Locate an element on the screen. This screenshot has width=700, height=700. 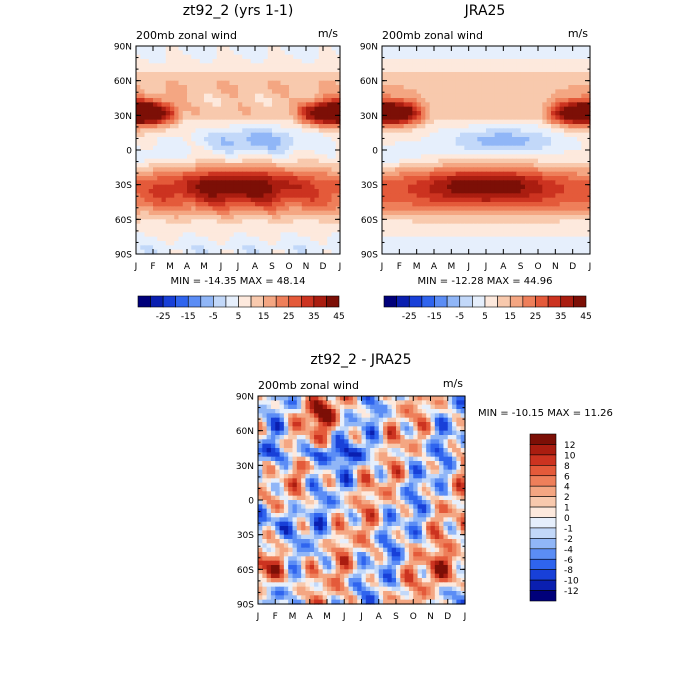
colorbar-label: -5 is located at coordinates (459, 317).